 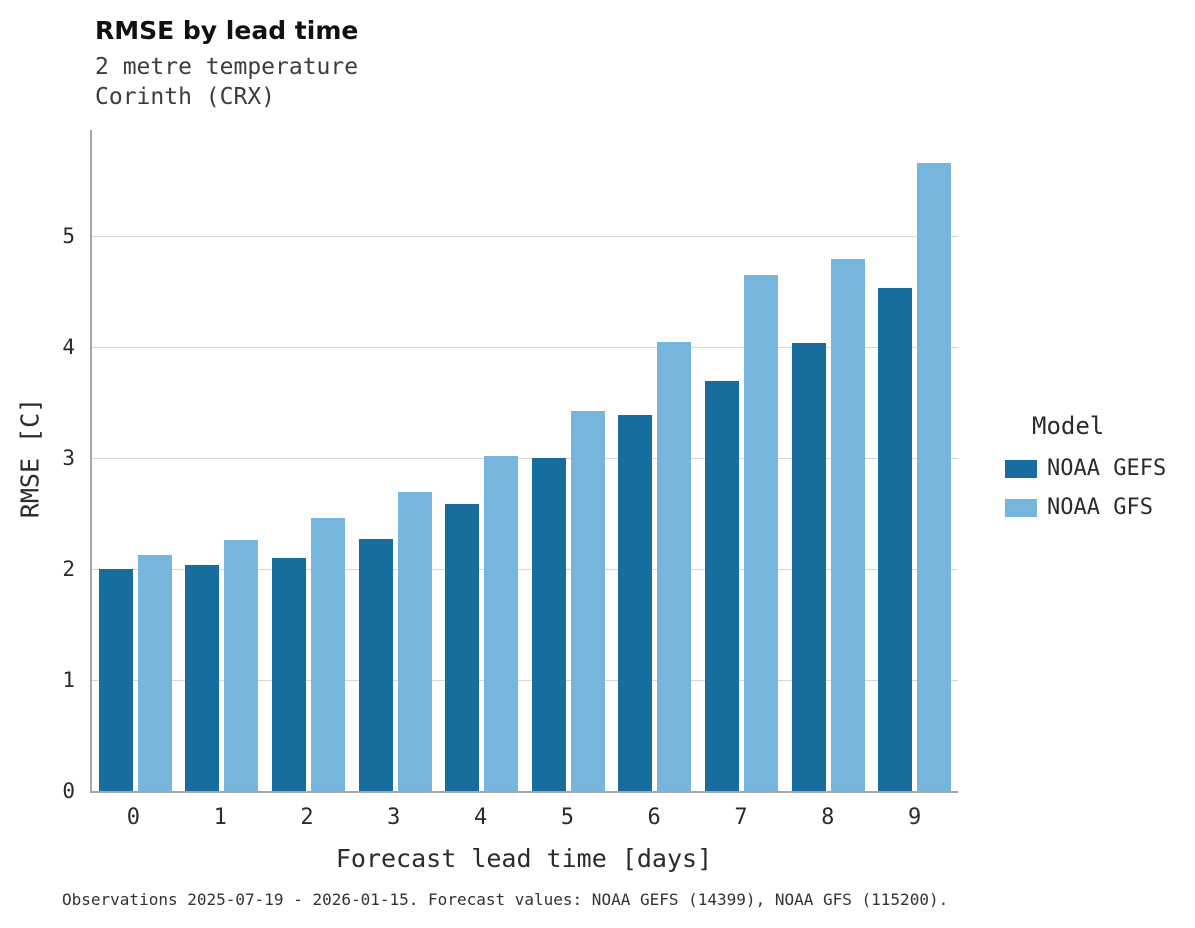 What do you see at coordinates (133, 817) in the screenshot?
I see `x-tick-label: 0` at bounding box center [133, 817].